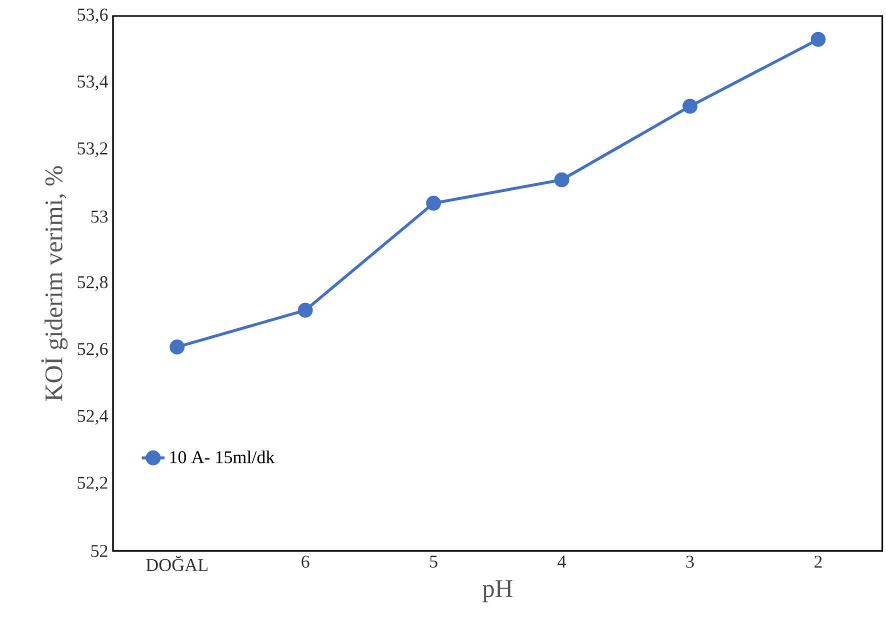 The height and width of the screenshot is (643, 886). I want to click on x-tick-label: 3, so click(690, 562).